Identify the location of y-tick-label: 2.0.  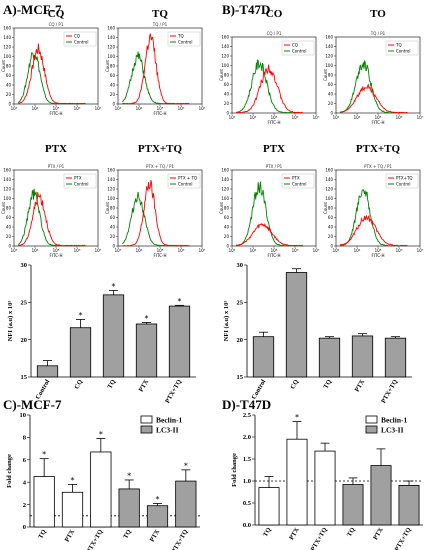
(247, 437).